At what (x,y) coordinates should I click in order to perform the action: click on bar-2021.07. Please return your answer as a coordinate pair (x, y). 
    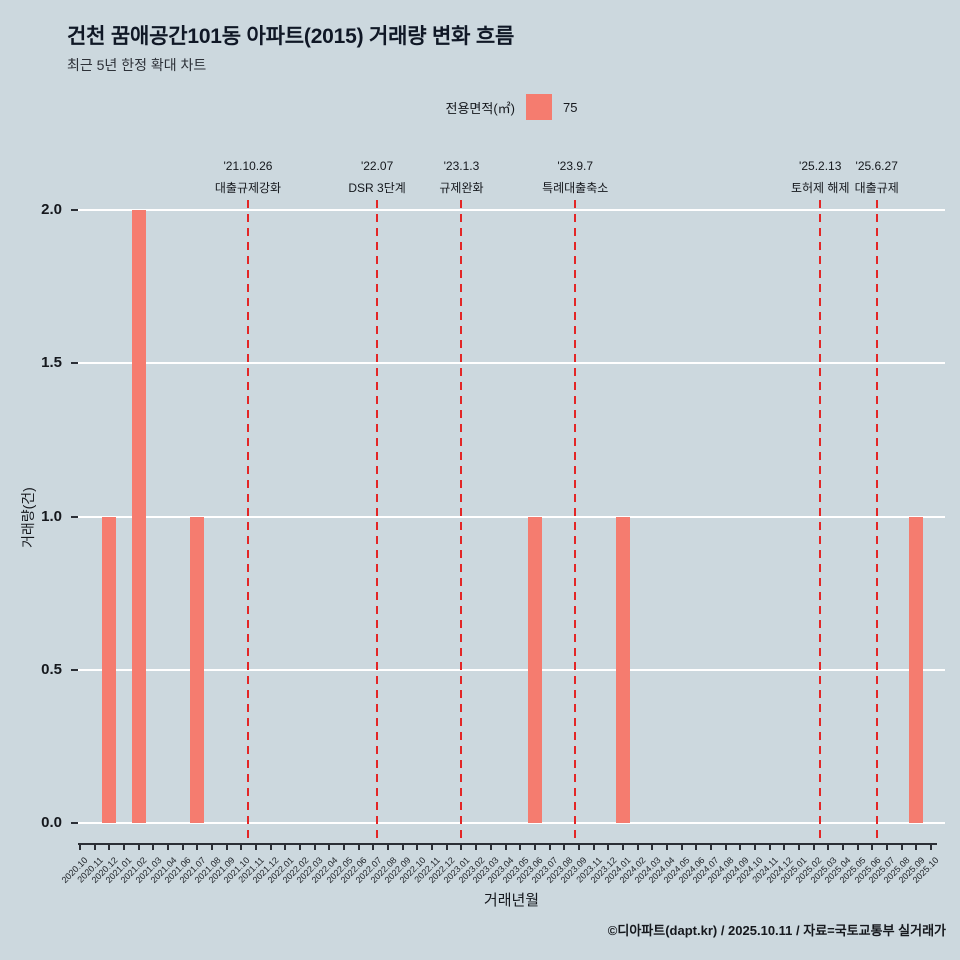
    Looking at the image, I should click on (197, 669).